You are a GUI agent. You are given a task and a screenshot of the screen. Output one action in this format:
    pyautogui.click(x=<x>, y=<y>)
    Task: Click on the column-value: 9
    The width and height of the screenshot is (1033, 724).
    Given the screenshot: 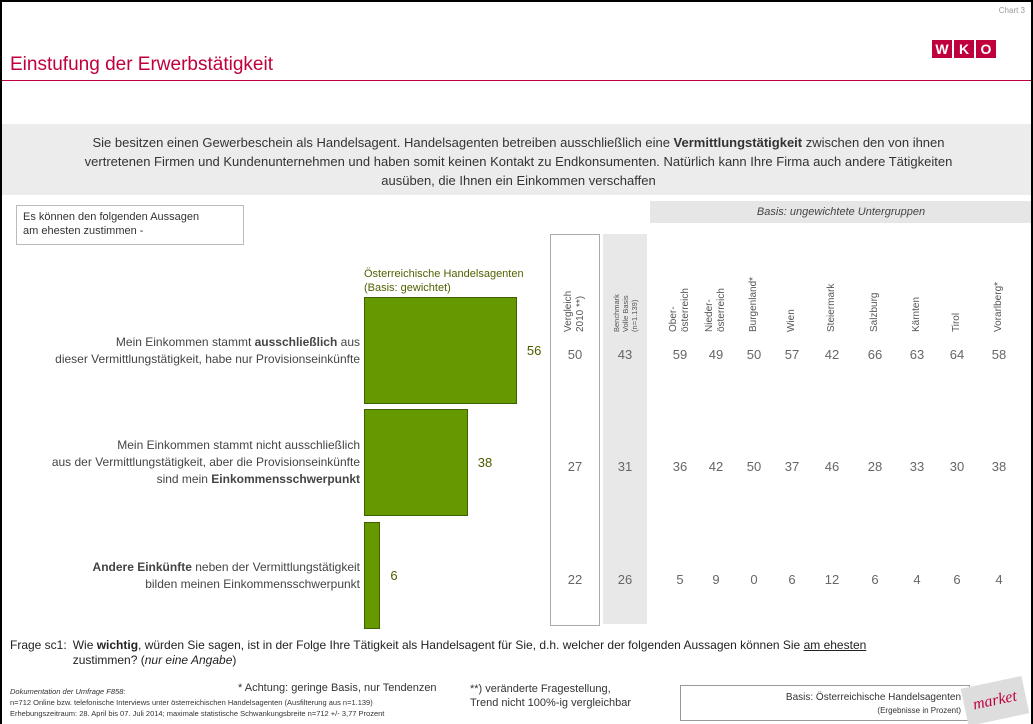 What is the action you would take?
    pyautogui.click(x=716, y=579)
    